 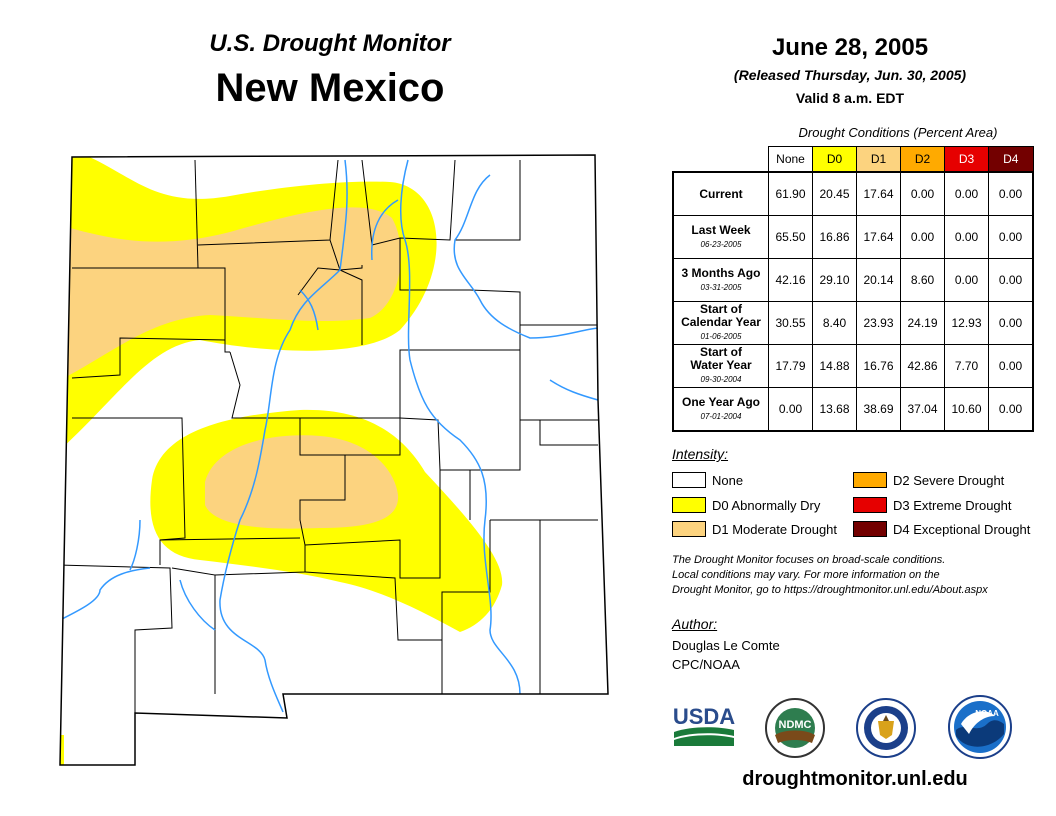 I want to click on footer-url: droughtmonitor.unl.edu, so click(x=855, y=779).